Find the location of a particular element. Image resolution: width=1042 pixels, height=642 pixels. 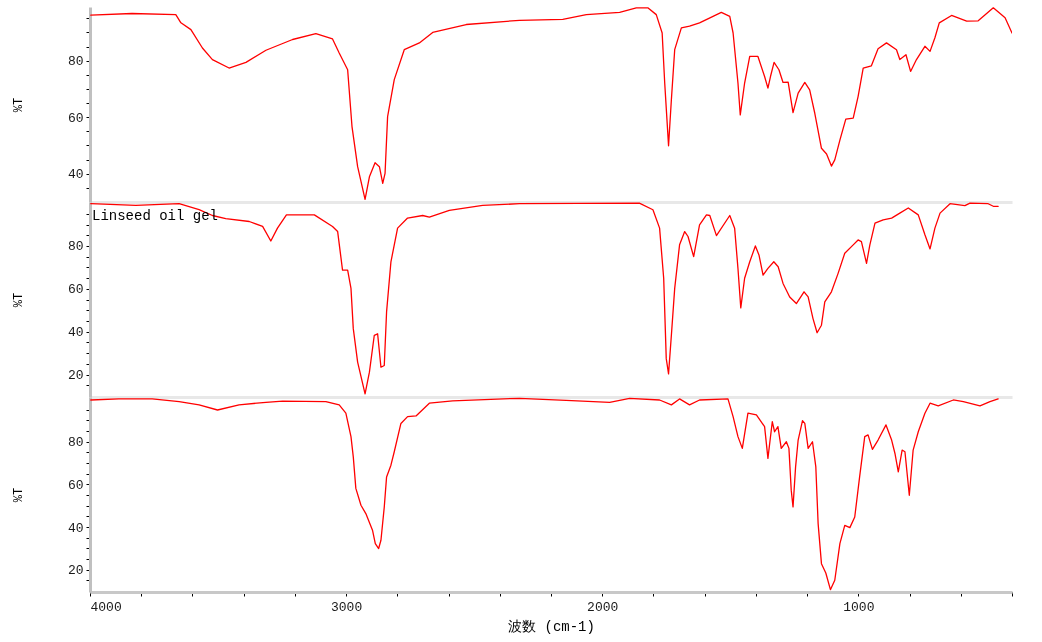

x-tick-label: 1000 is located at coordinates (859, 607).